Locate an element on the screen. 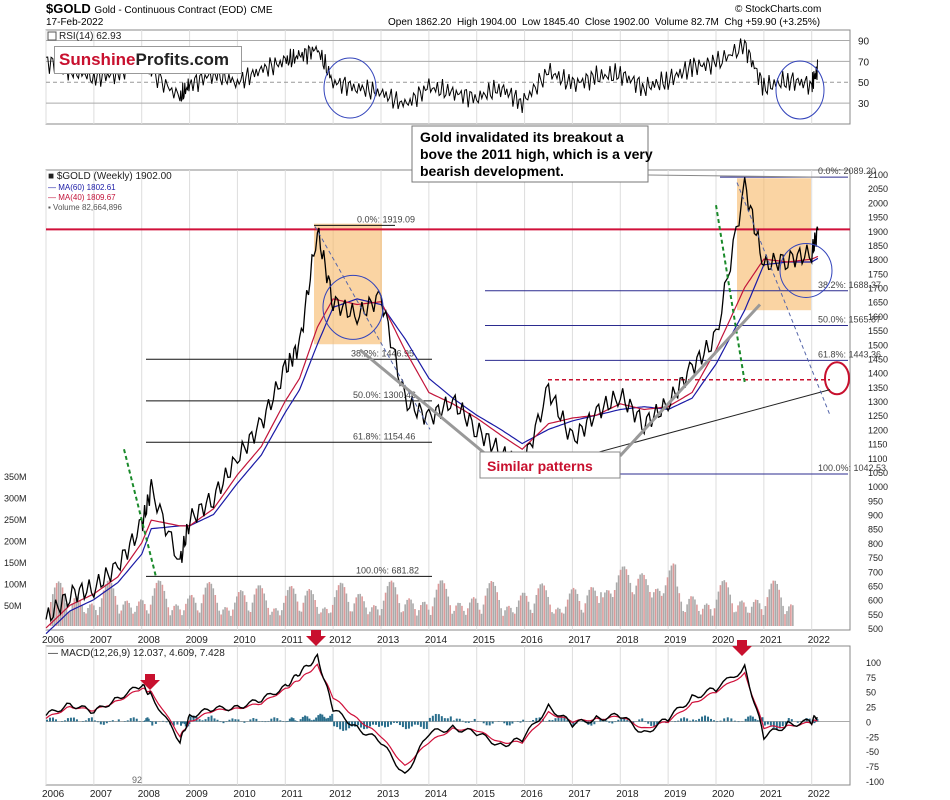 The width and height of the screenshot is (950, 800). macd-tick-label: -25 is located at coordinates (872, 737).